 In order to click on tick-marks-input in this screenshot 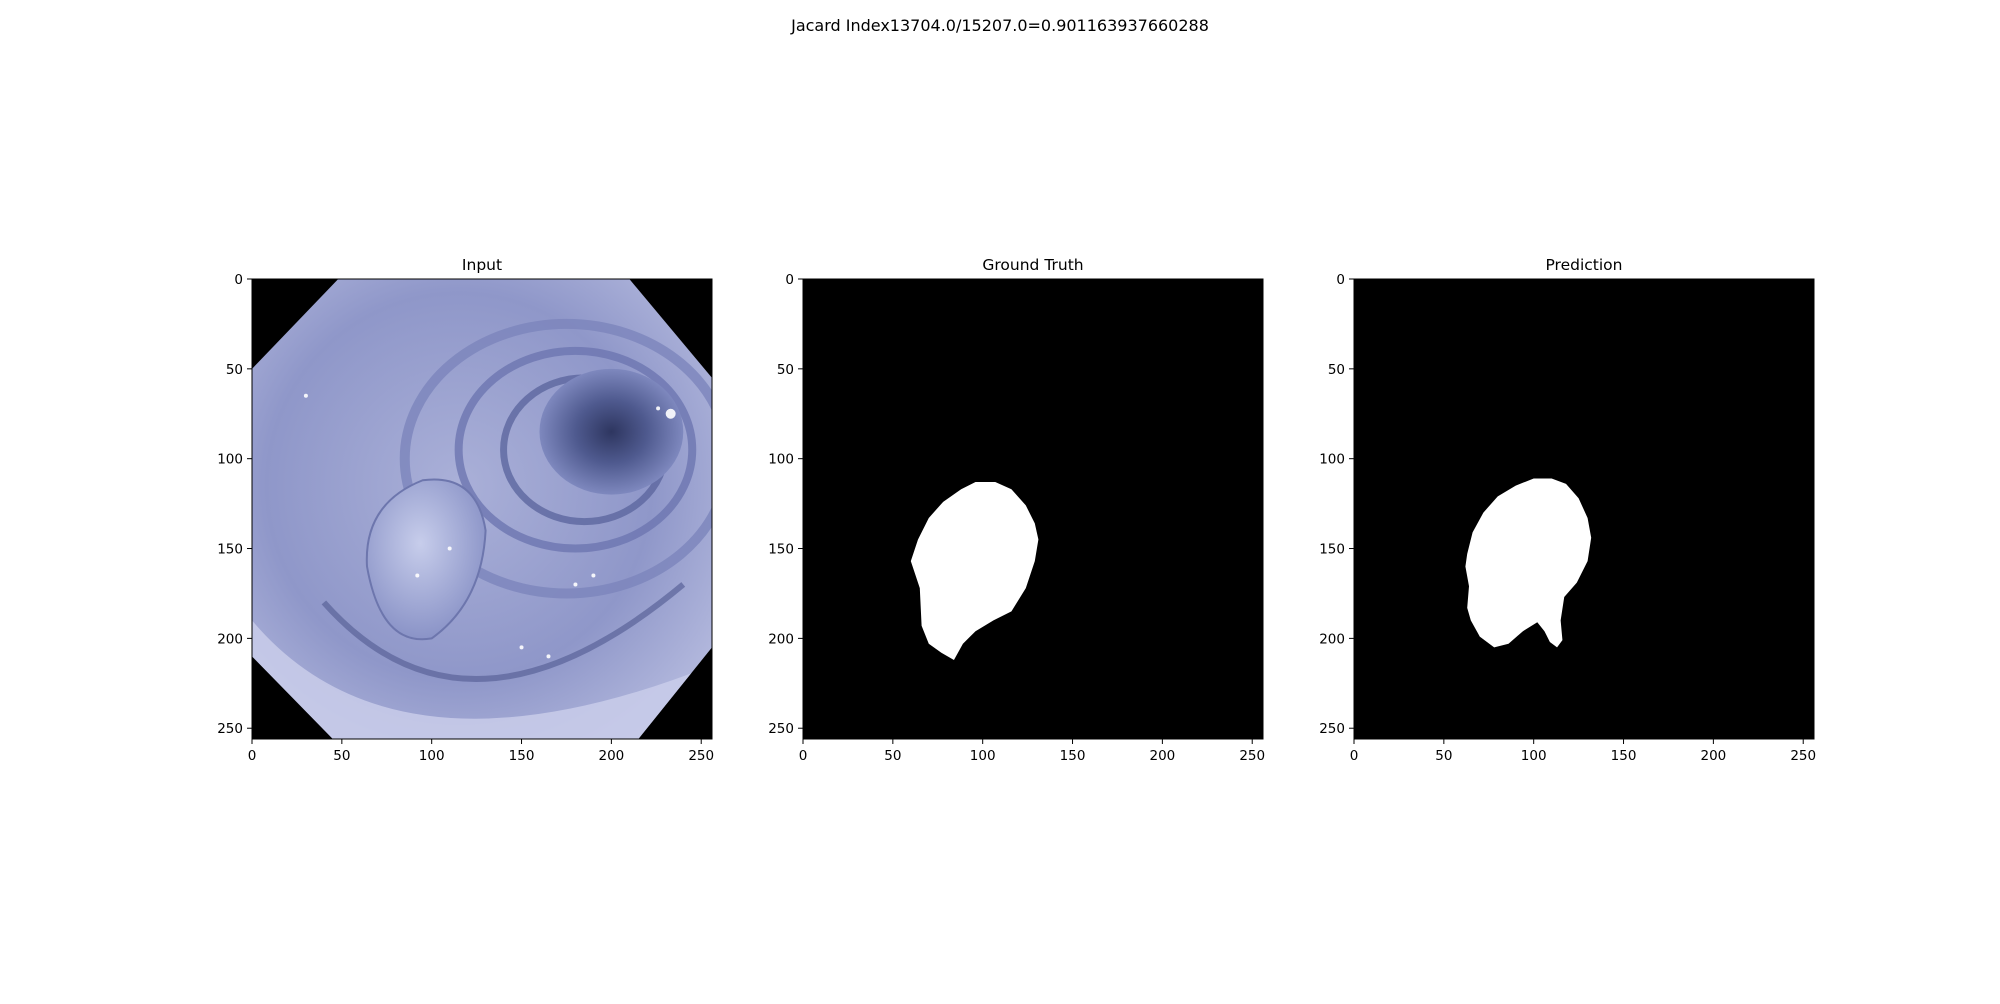, I will do `click(474, 511)`.